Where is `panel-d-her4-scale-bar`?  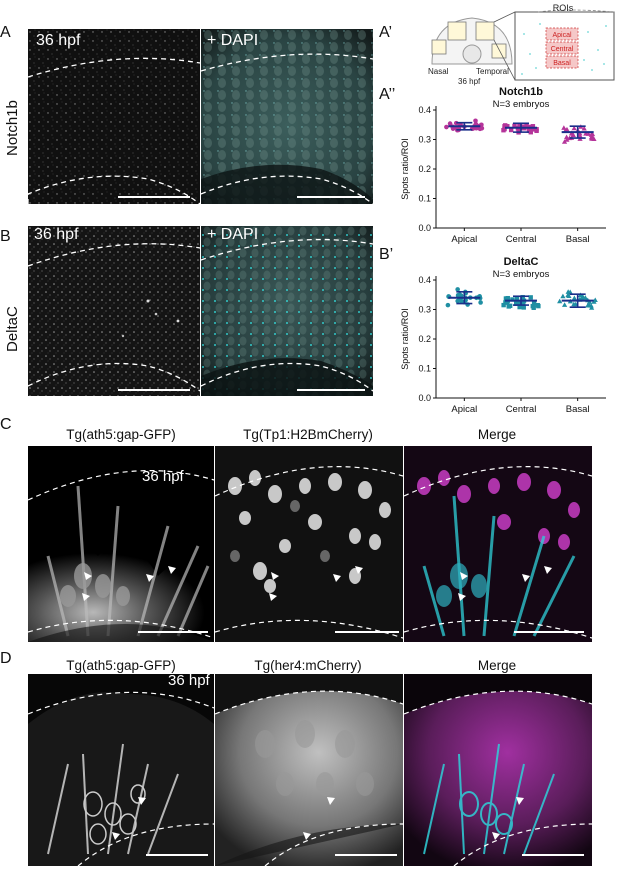 panel-d-her4-scale-bar is located at coordinates (366, 855).